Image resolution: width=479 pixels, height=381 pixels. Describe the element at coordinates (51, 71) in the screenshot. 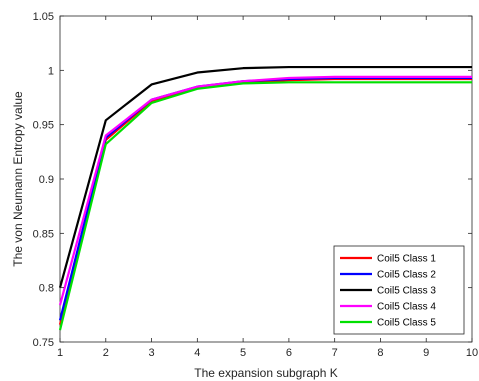

I see `y-tick-label: 1` at that location.